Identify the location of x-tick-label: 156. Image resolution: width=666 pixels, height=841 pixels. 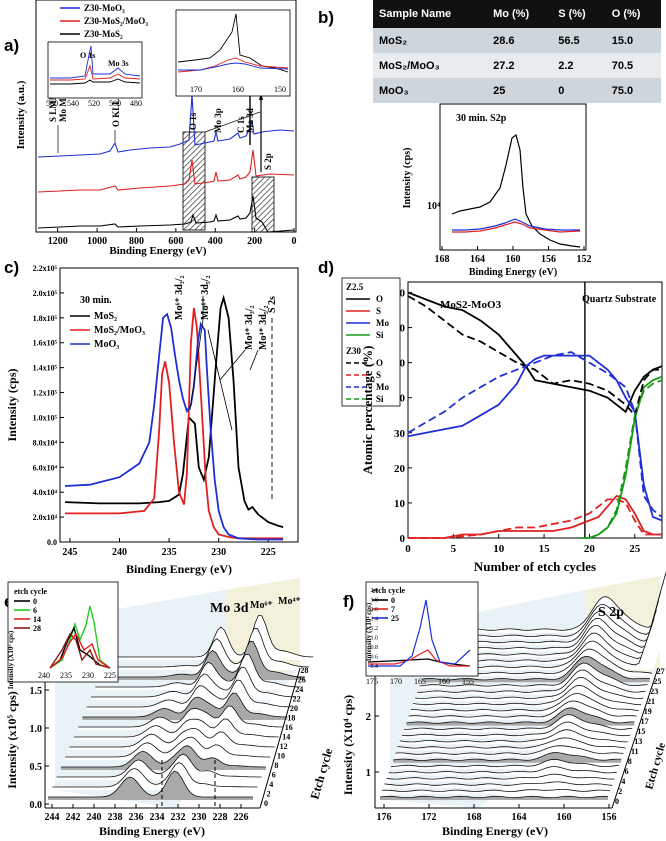
(548, 259).